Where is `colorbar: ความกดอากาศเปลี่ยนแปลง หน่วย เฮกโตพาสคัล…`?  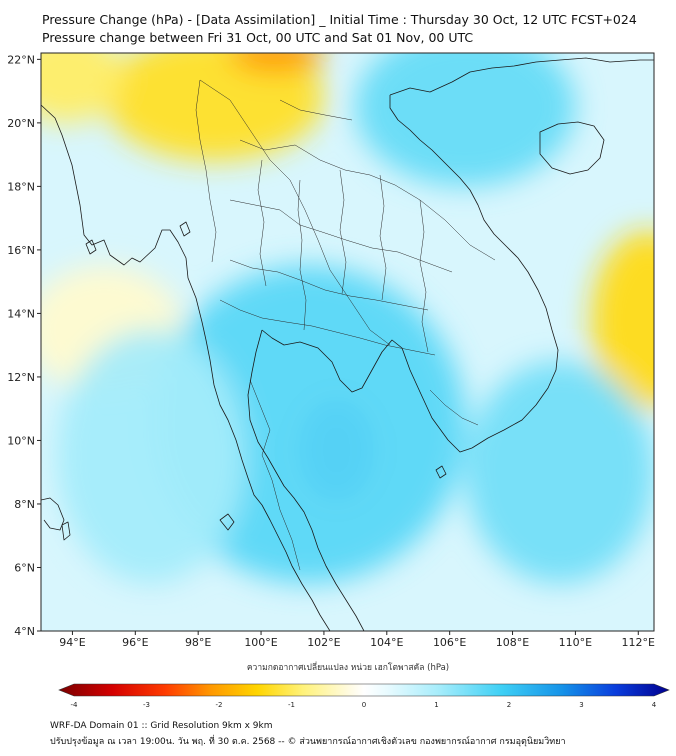 colorbar: ความกดอากาศเปลี่ยนแปลง หน่วย เฮกโตพาสคัล… is located at coordinates (364, 685).